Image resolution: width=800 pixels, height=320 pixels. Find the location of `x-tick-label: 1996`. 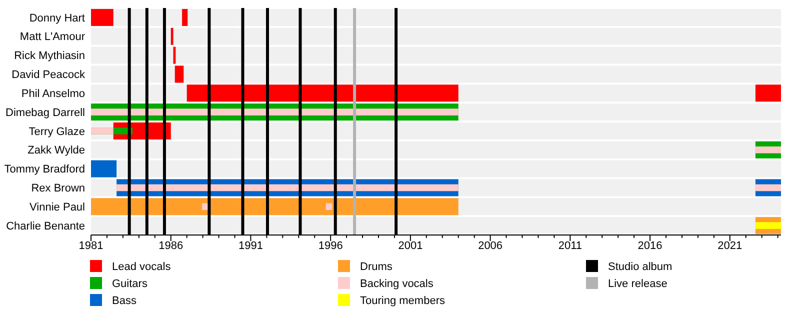

x-tick-label: 1996 is located at coordinates (330, 246).